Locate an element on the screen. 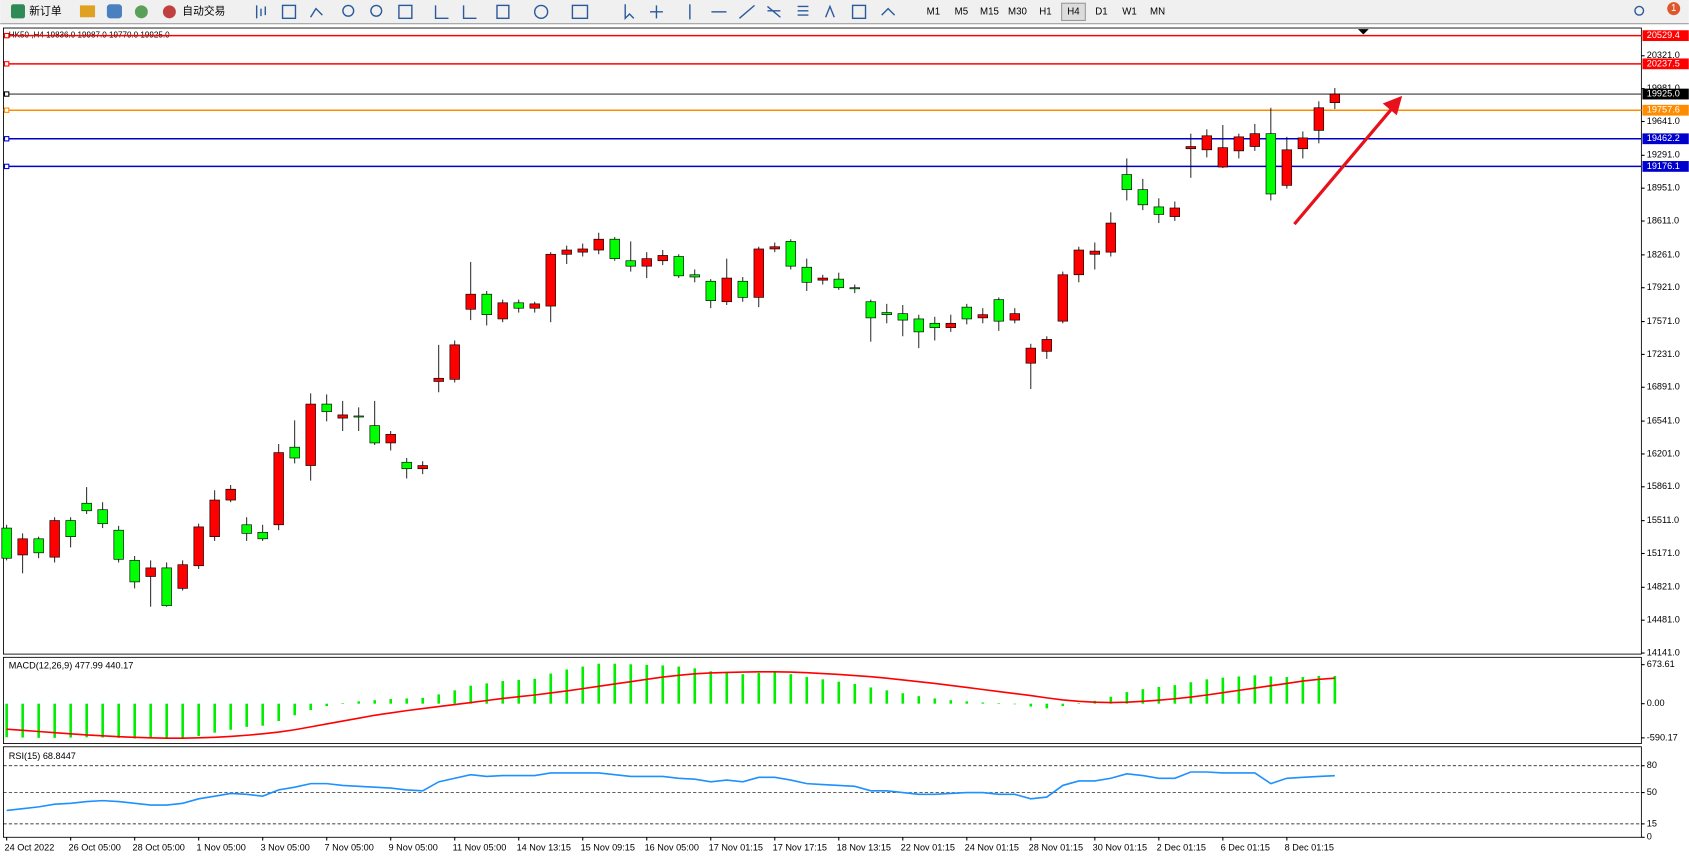  x-tick-label: 15 Nov 09:15 is located at coordinates (608, 847).